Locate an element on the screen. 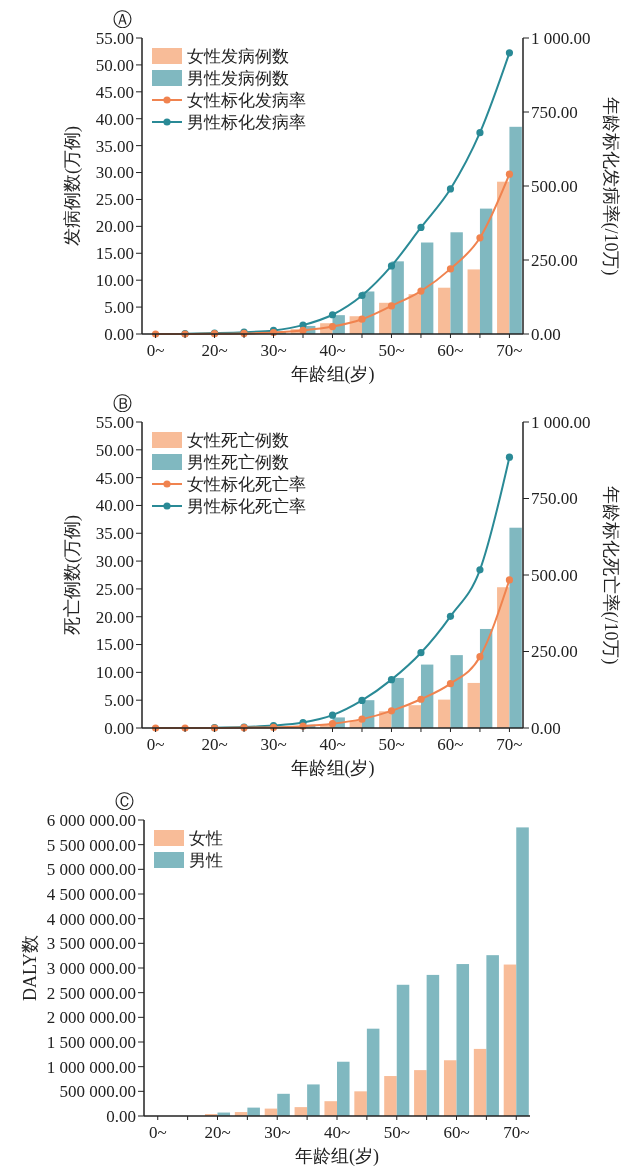 The height and width of the screenshot is (1174, 627). y-tick-label: 2 500 000.00 is located at coordinates (91, 993).